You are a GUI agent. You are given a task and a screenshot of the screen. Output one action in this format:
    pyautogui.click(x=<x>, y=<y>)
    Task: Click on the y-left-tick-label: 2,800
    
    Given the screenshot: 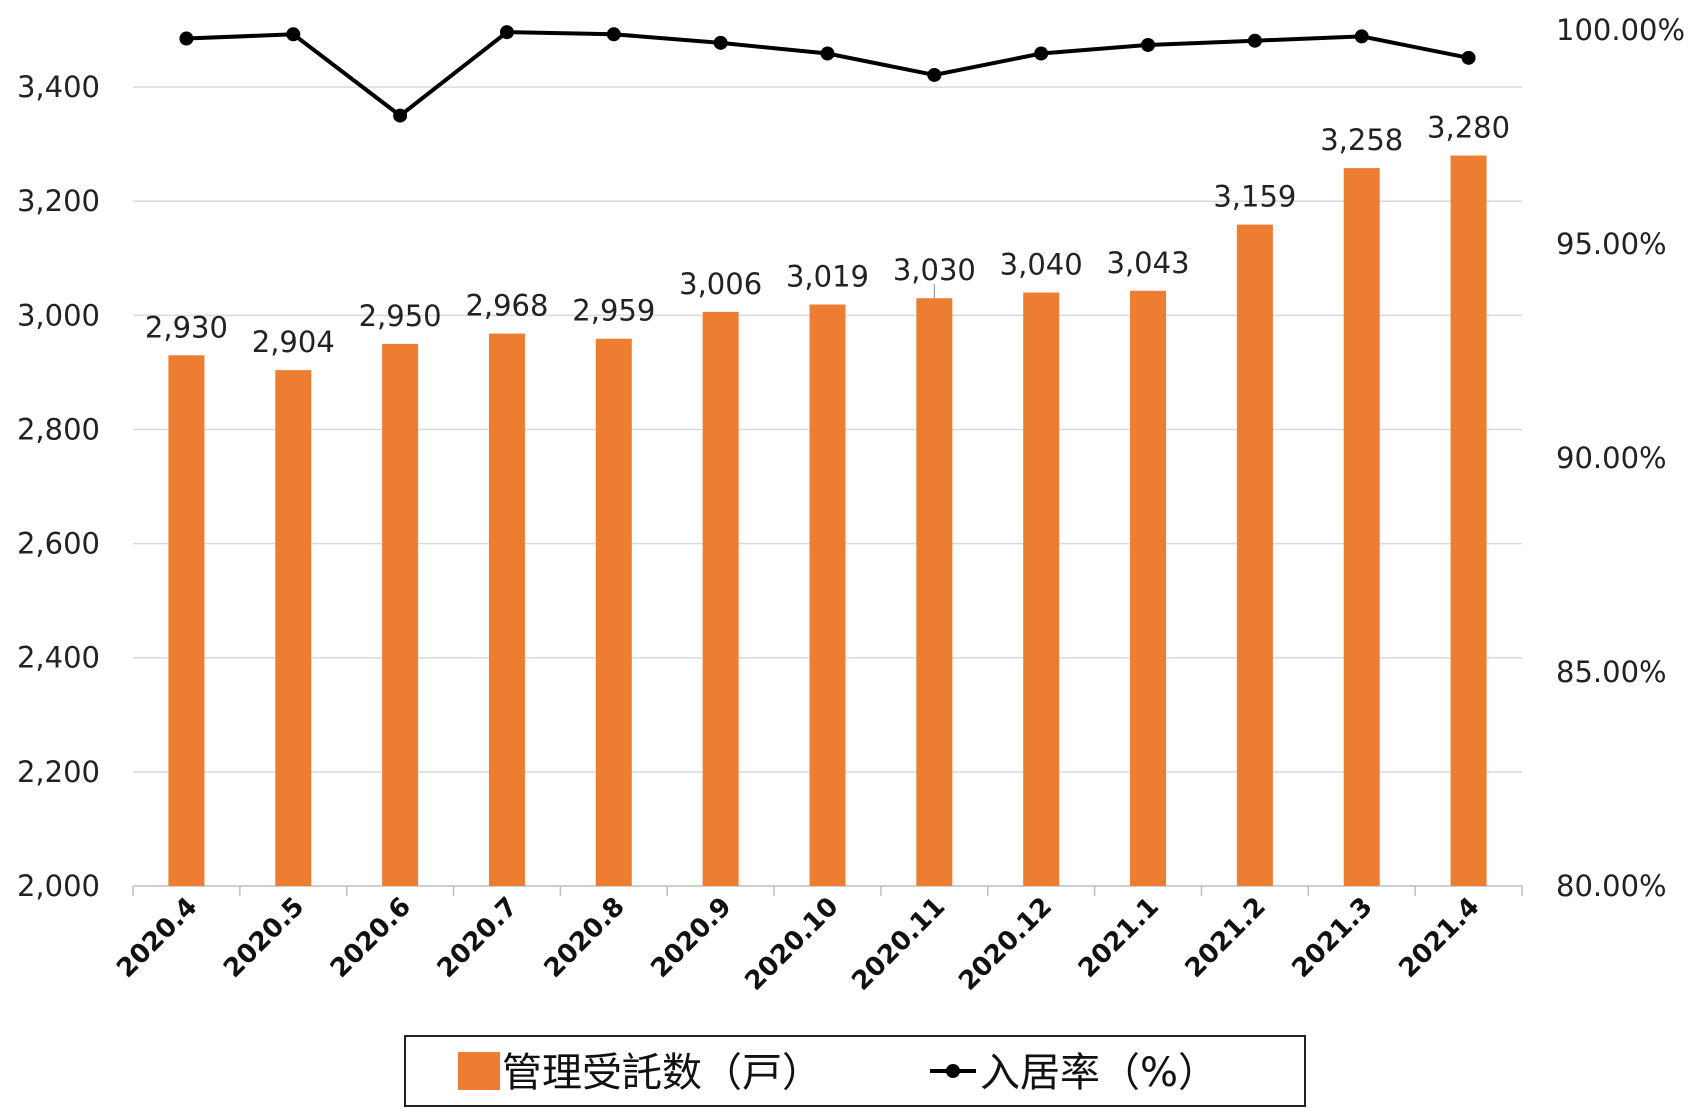 What is the action you would take?
    pyautogui.click(x=58, y=429)
    